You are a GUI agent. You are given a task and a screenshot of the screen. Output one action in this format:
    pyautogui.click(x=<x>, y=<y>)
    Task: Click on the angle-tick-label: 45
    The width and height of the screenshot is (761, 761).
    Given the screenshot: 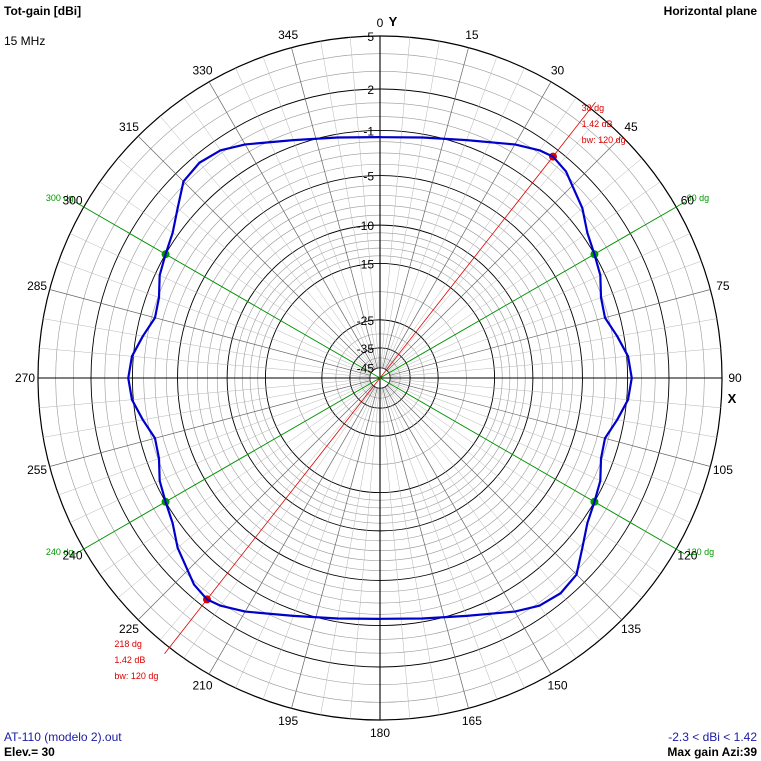 What is the action you would take?
    pyautogui.click(x=631, y=127)
    